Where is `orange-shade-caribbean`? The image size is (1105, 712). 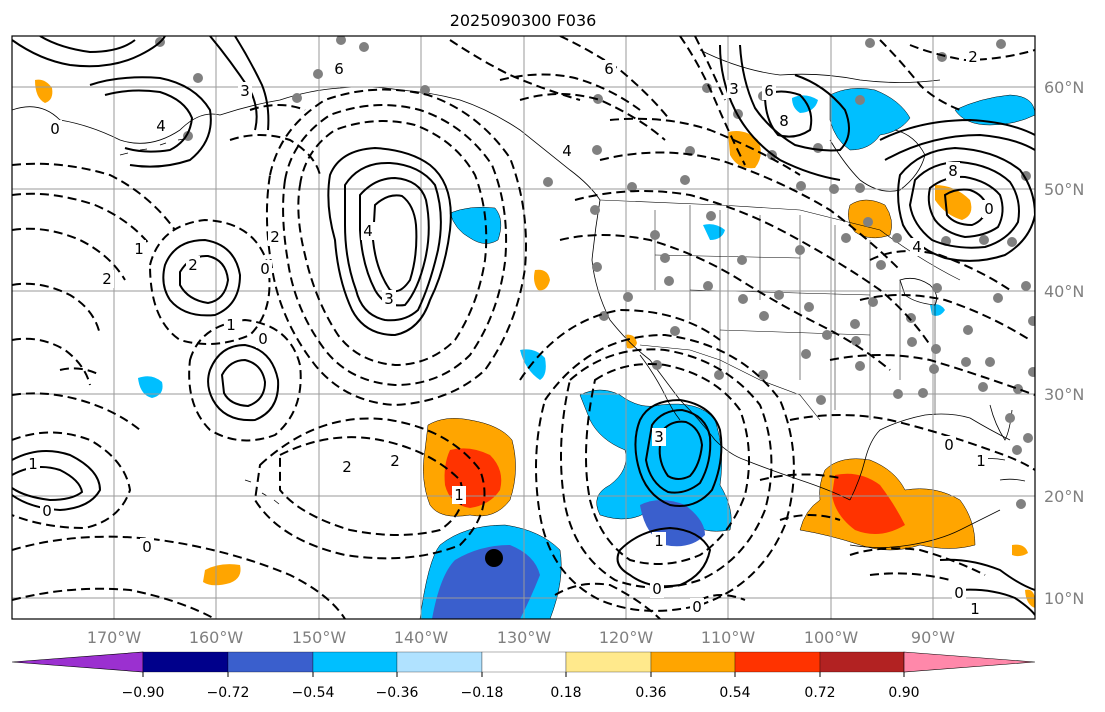 orange-shade-caribbean is located at coordinates (1023, 576).